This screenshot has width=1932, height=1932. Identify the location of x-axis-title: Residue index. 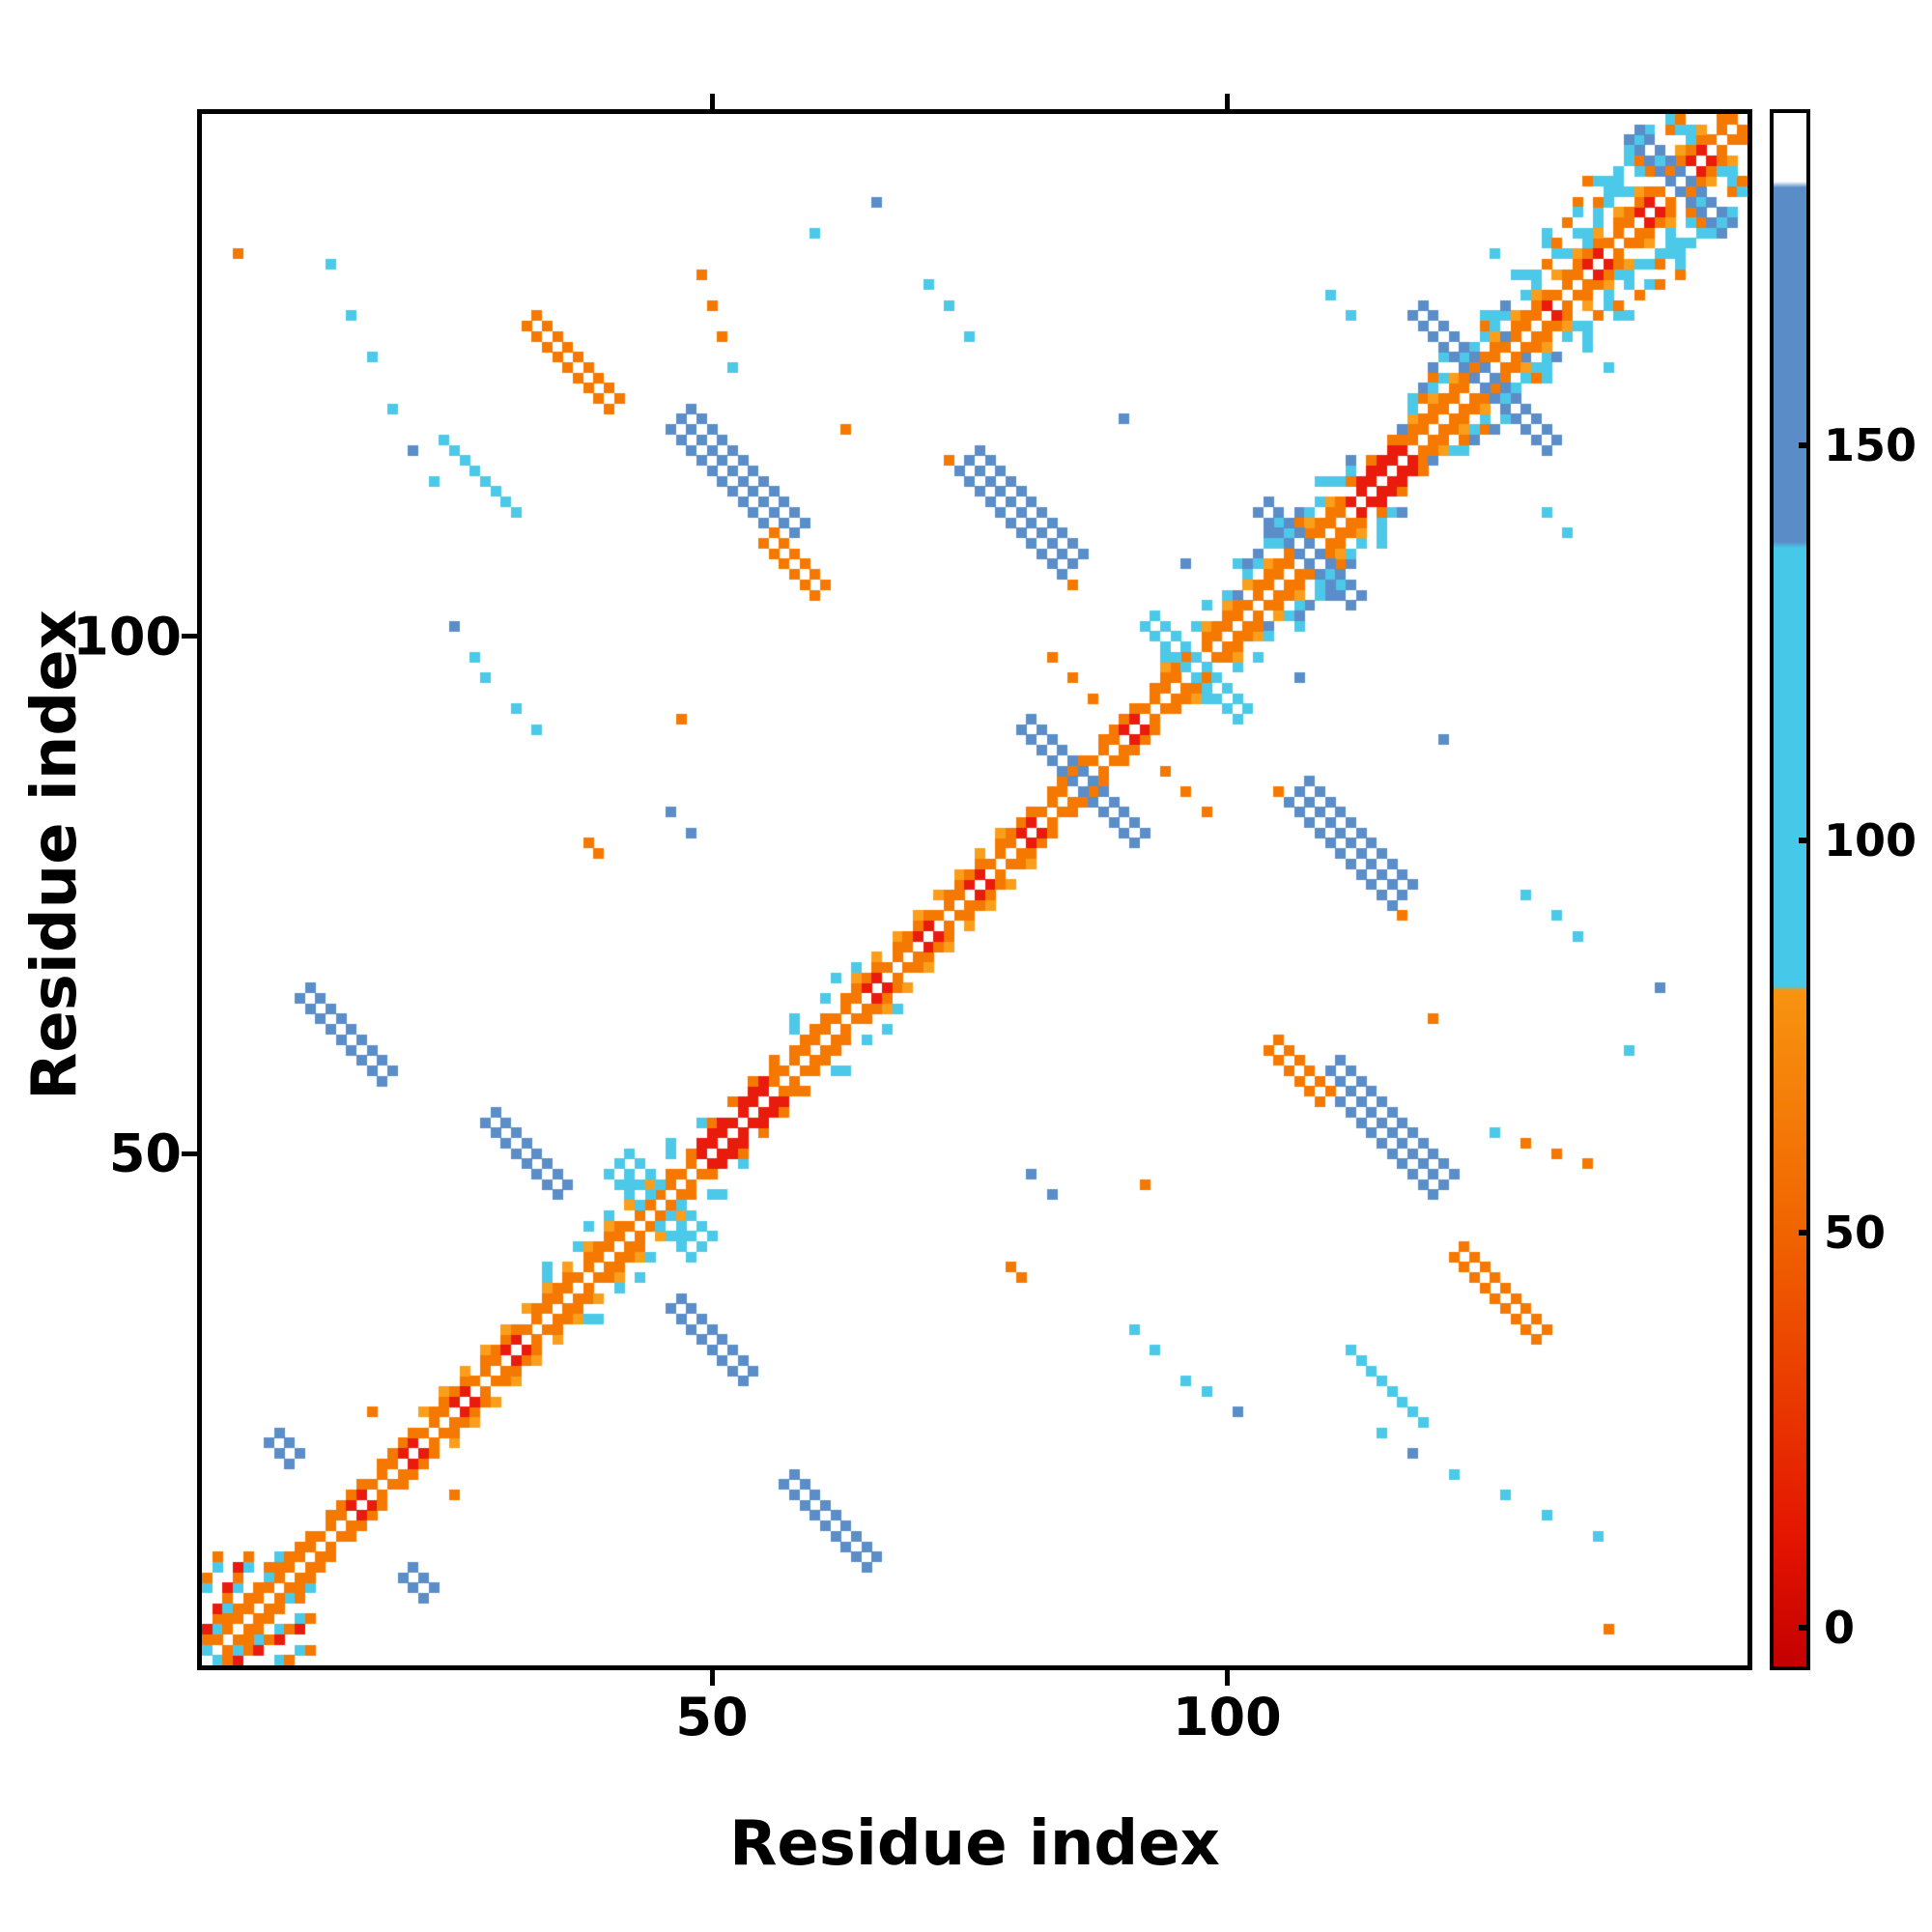
(974, 1844).